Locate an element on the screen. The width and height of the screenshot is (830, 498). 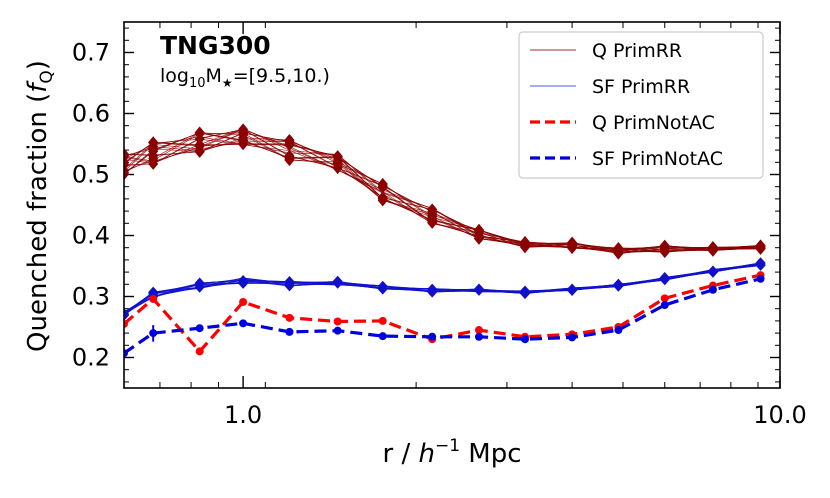
chart-title: TNG300 is located at coordinates (215, 45).